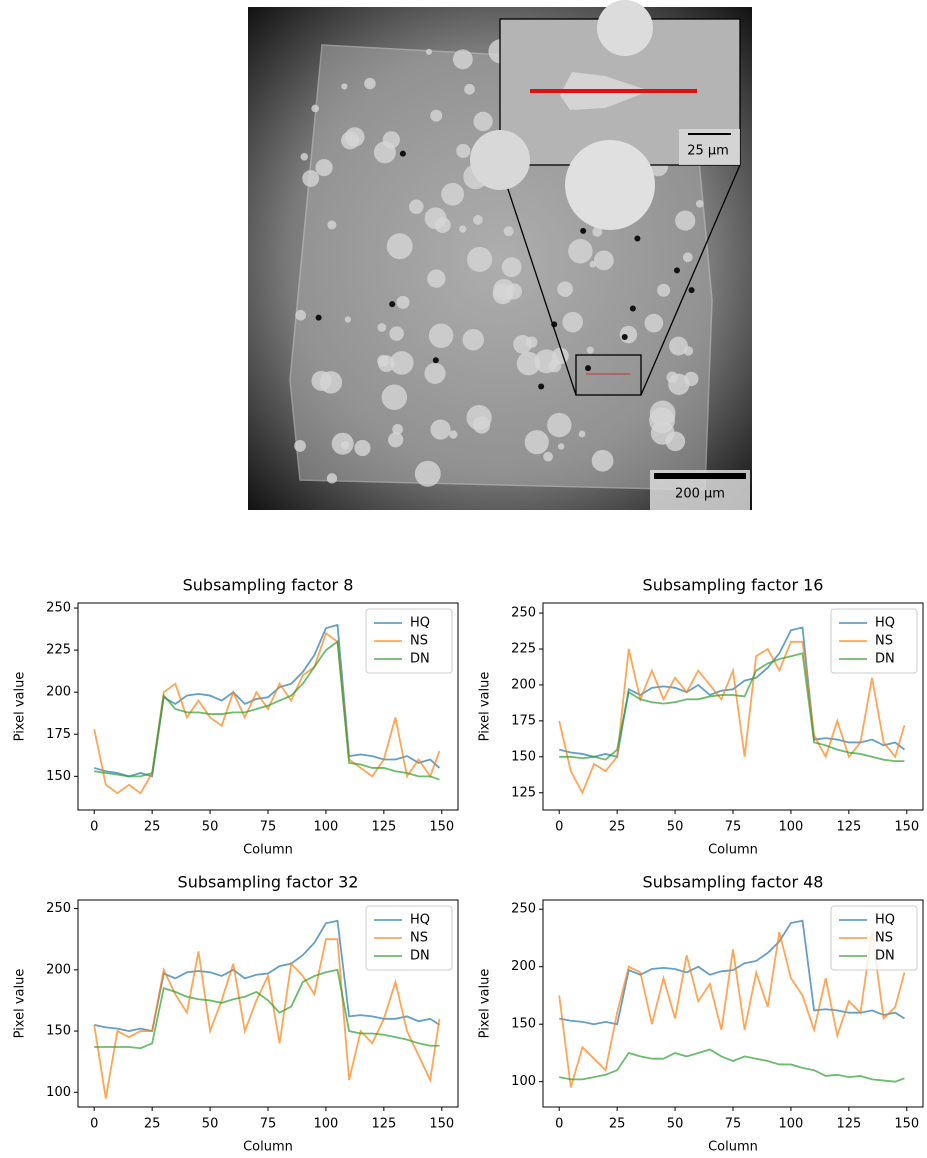  Describe the element at coordinates (152, 827) in the screenshot. I see `x-tick-label: 25` at that location.